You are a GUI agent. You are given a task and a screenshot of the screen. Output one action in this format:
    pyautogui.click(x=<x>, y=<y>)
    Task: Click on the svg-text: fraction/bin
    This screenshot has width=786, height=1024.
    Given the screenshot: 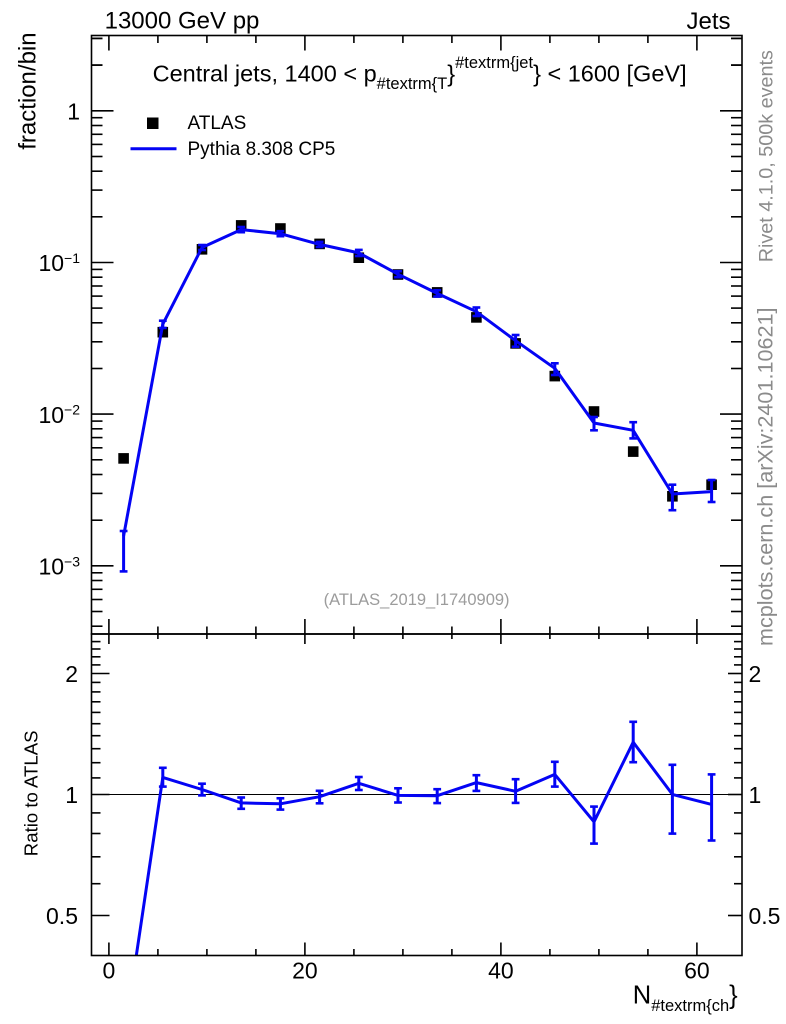 What is the action you would take?
    pyautogui.click(x=28, y=90)
    